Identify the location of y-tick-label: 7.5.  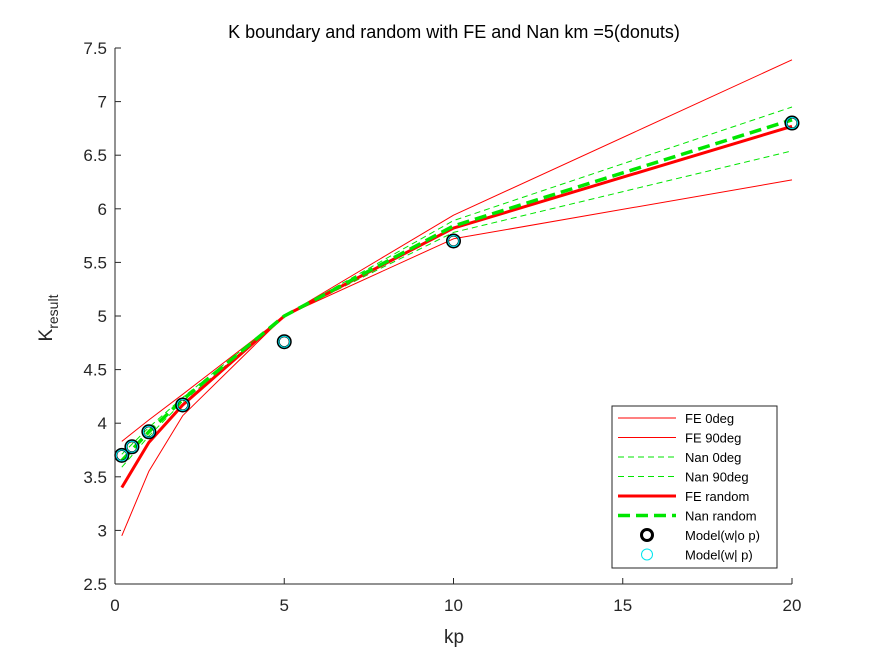
(95, 48).